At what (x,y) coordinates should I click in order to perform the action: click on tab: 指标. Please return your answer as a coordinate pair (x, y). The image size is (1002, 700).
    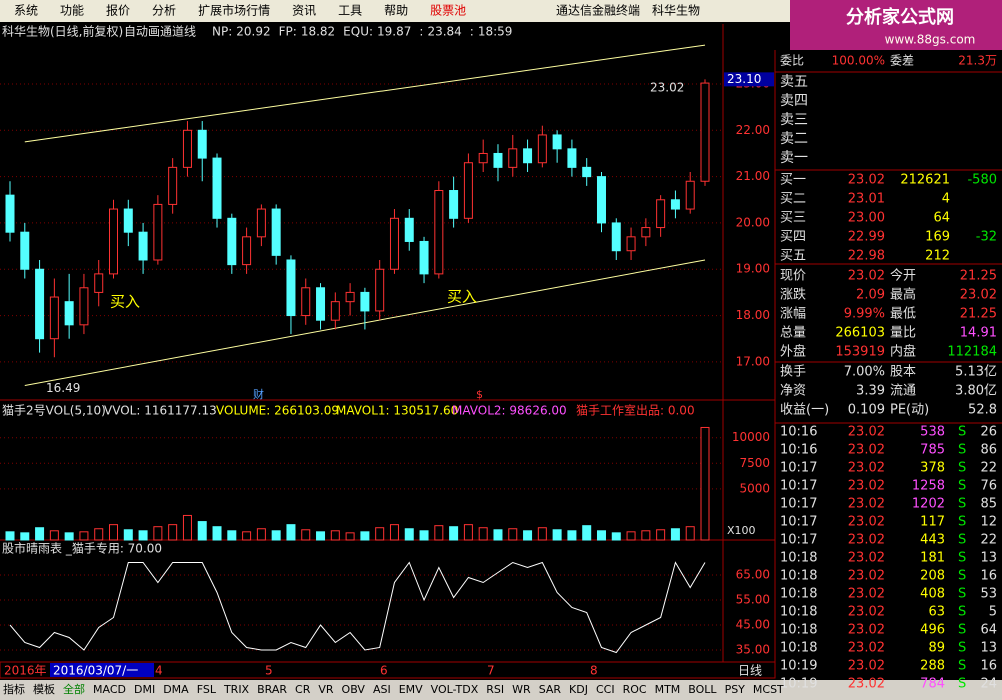
    Looking at the image, I should click on (14, 689).